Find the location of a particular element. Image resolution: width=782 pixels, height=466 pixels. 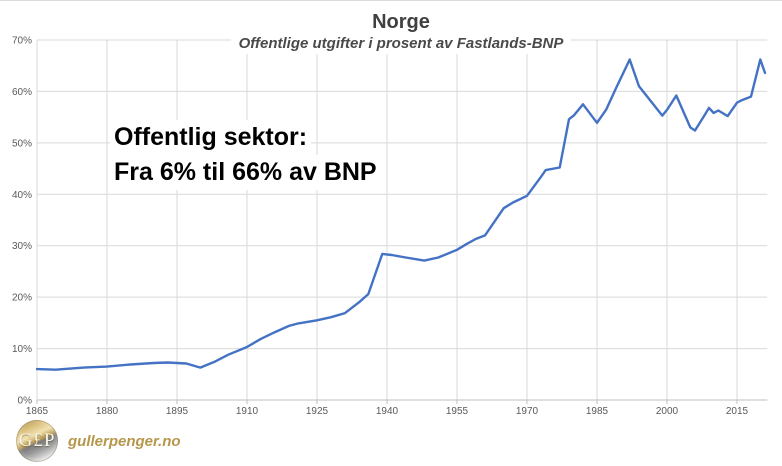

site-name: gullerpenger.no is located at coordinates (124, 441).